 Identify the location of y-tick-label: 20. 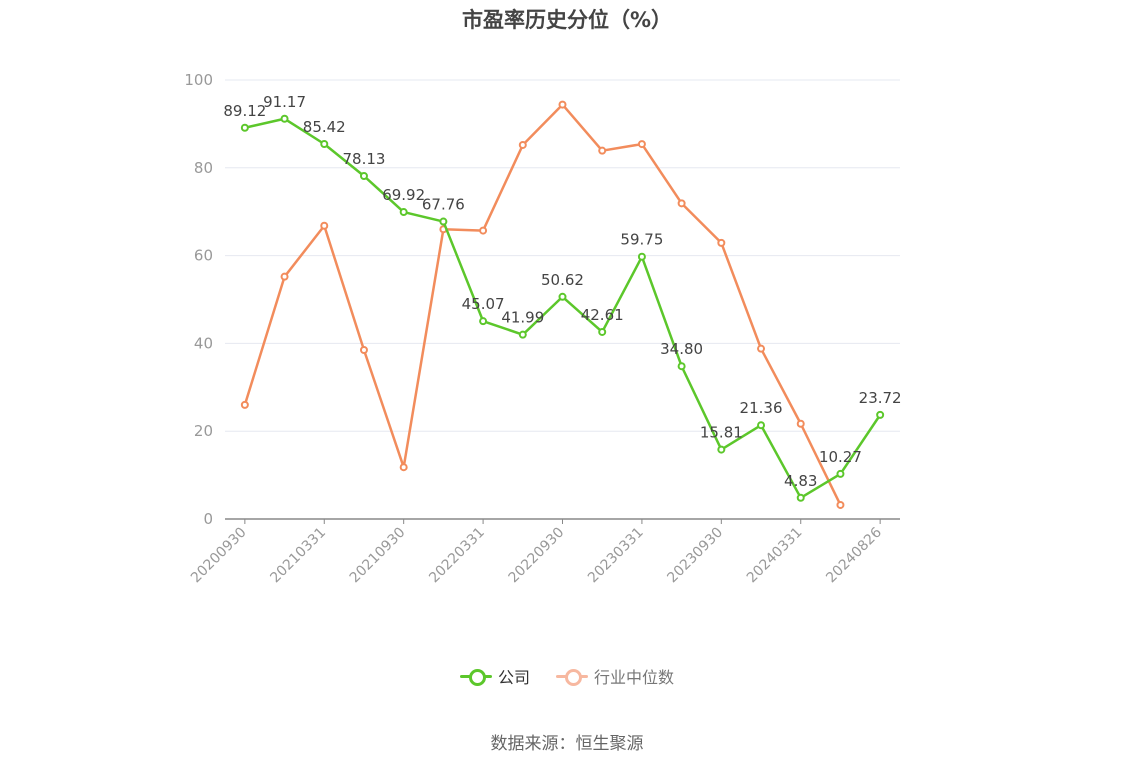
(203, 431).